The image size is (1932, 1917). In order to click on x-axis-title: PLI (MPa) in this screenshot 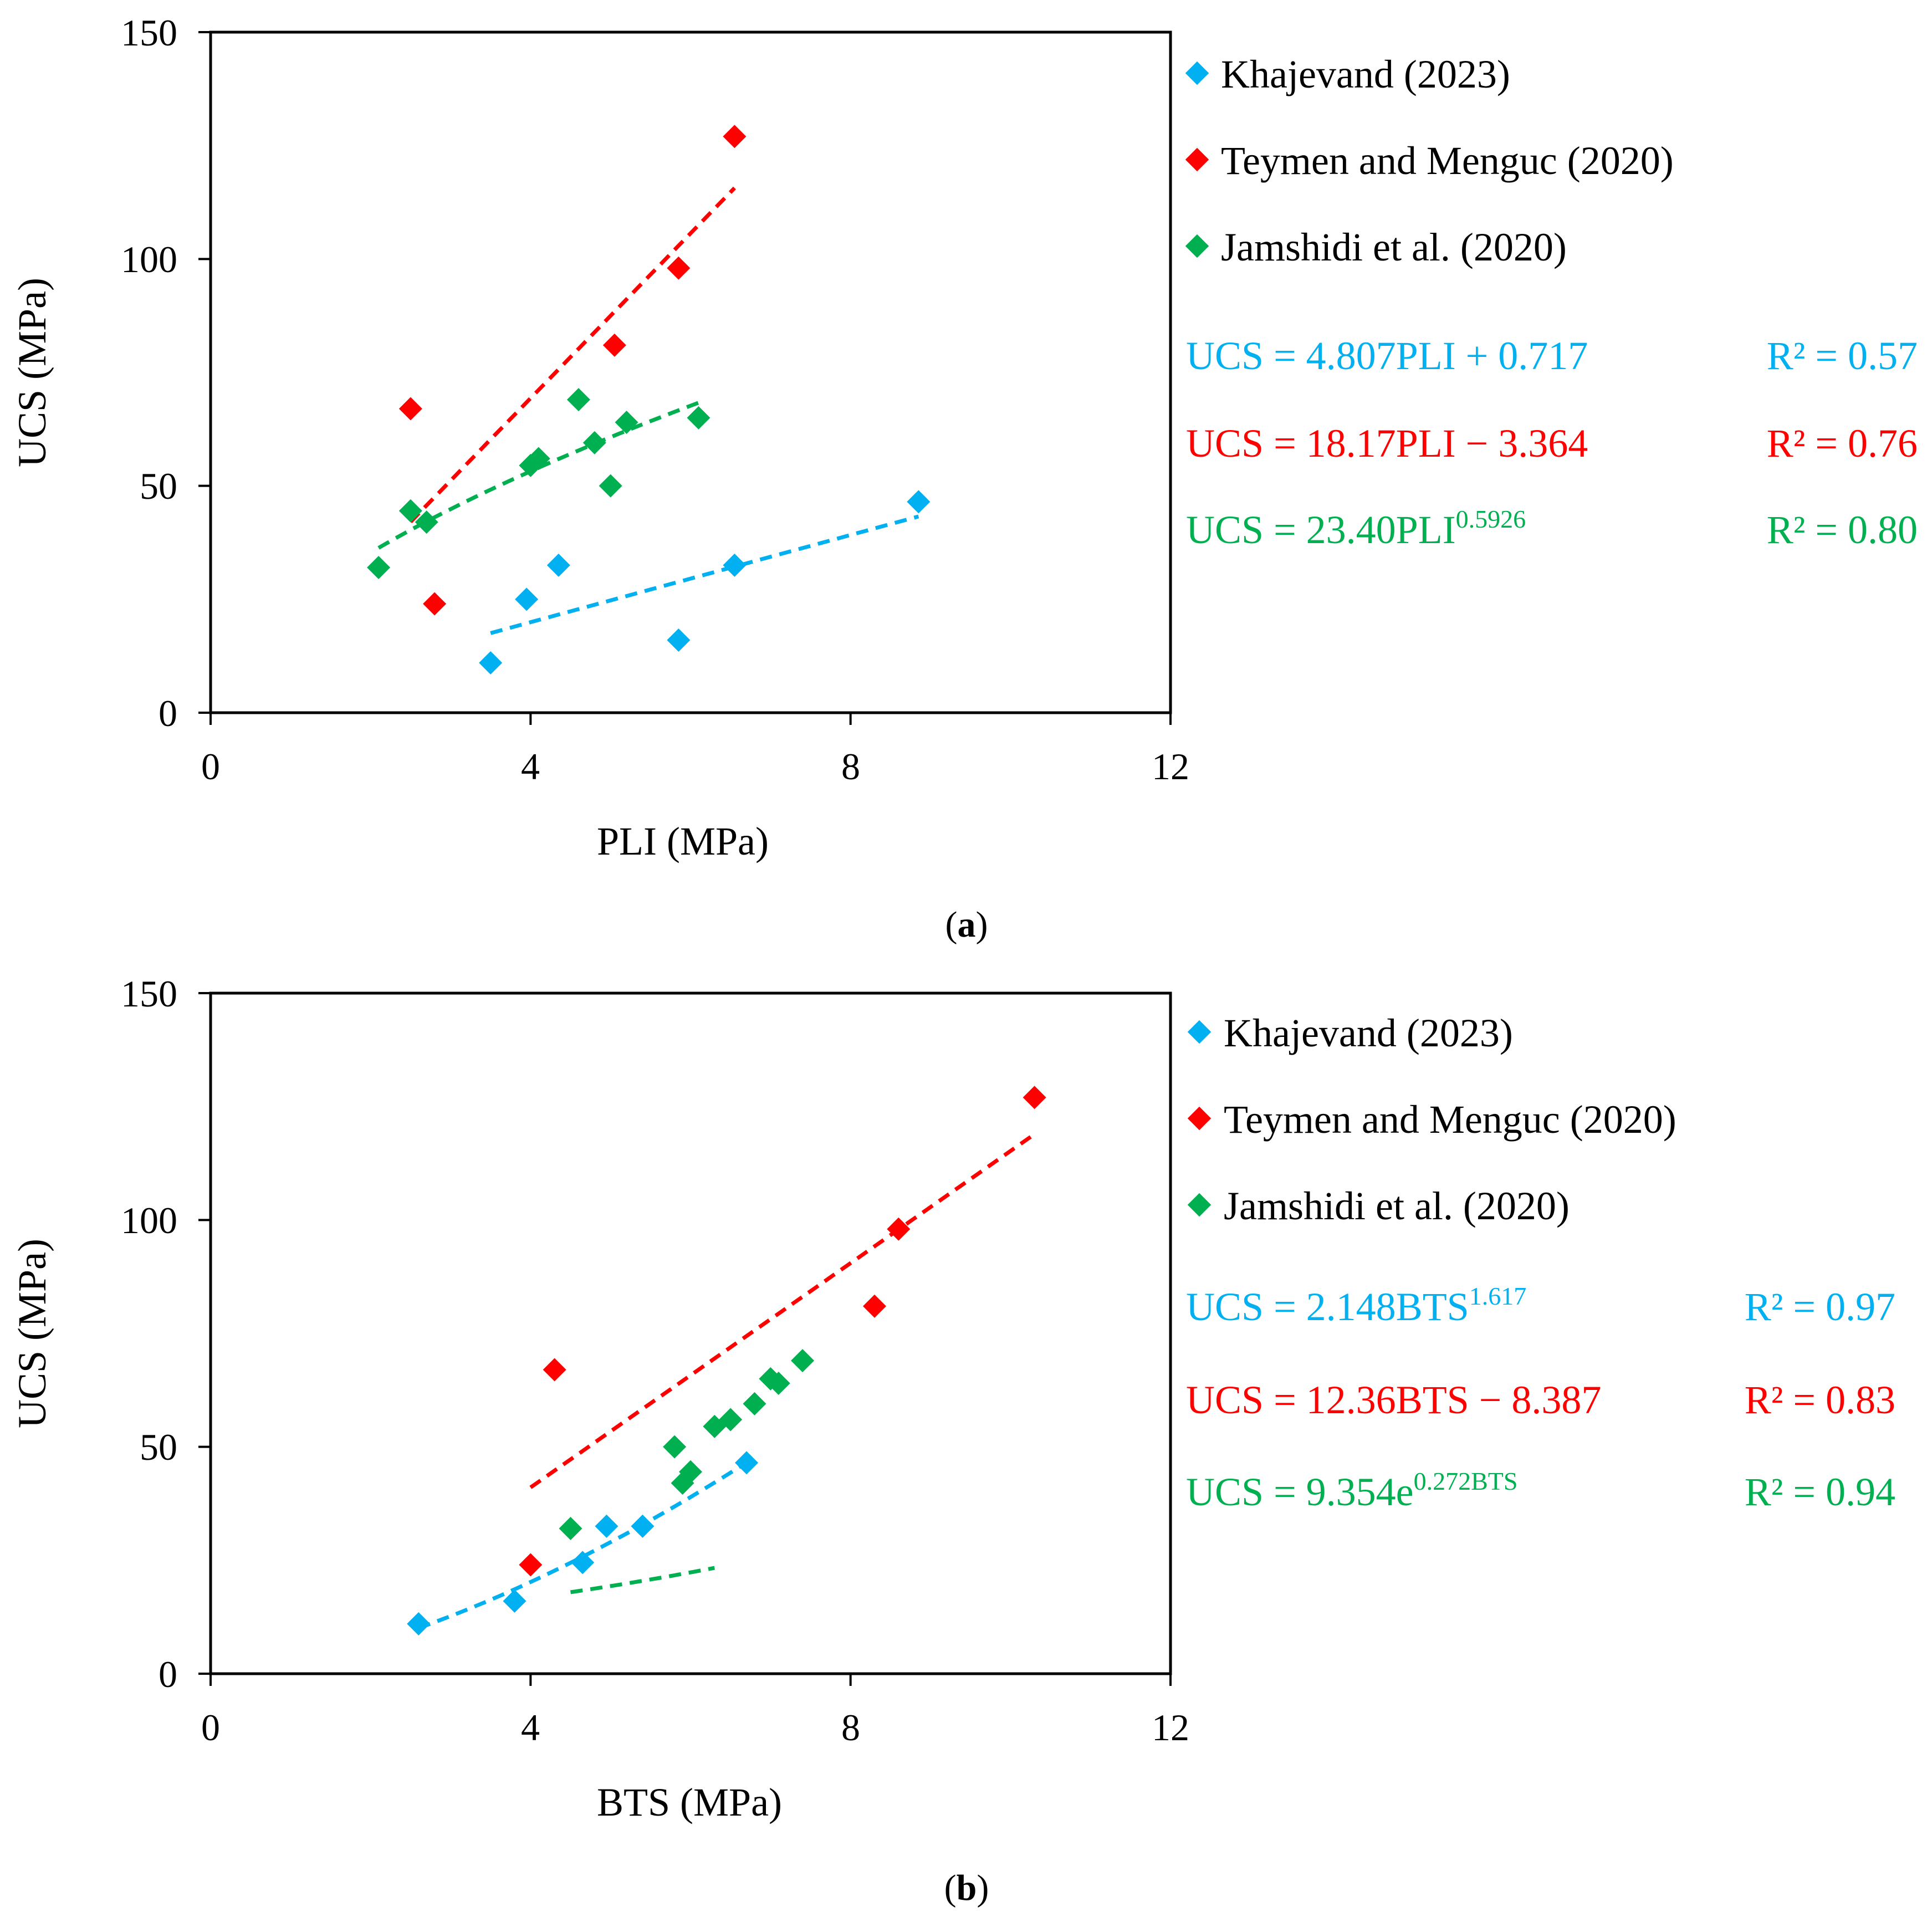, I will do `click(683, 841)`.